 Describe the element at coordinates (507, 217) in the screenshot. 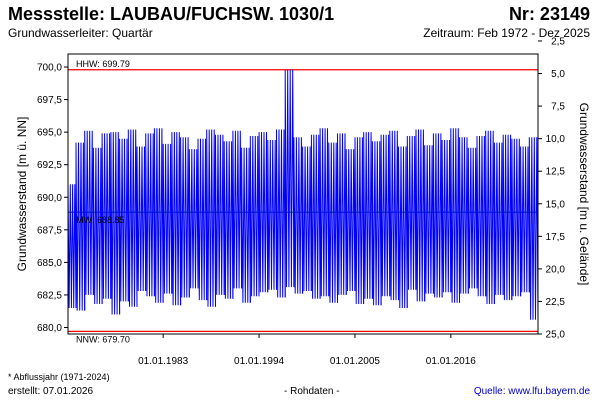

I see `series-segment-2022` at that location.